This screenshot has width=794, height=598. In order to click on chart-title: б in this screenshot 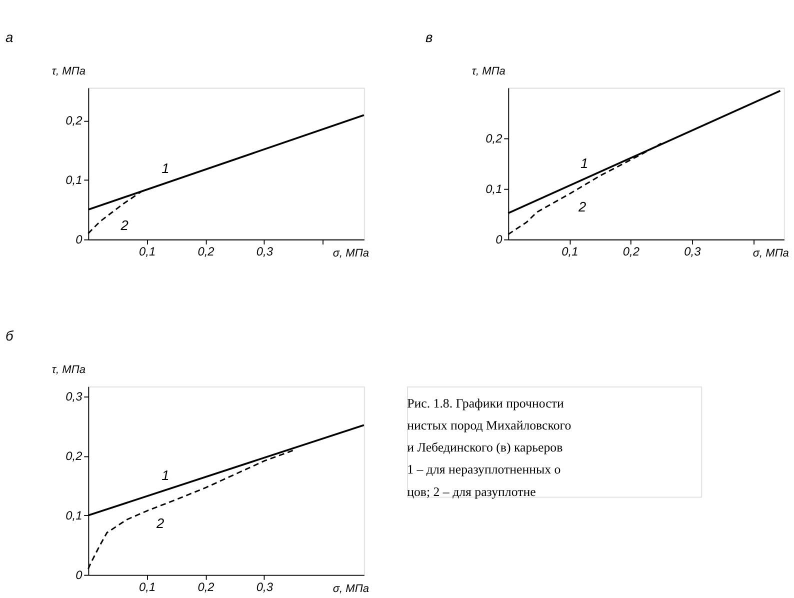, I will do `click(10, 336)`.